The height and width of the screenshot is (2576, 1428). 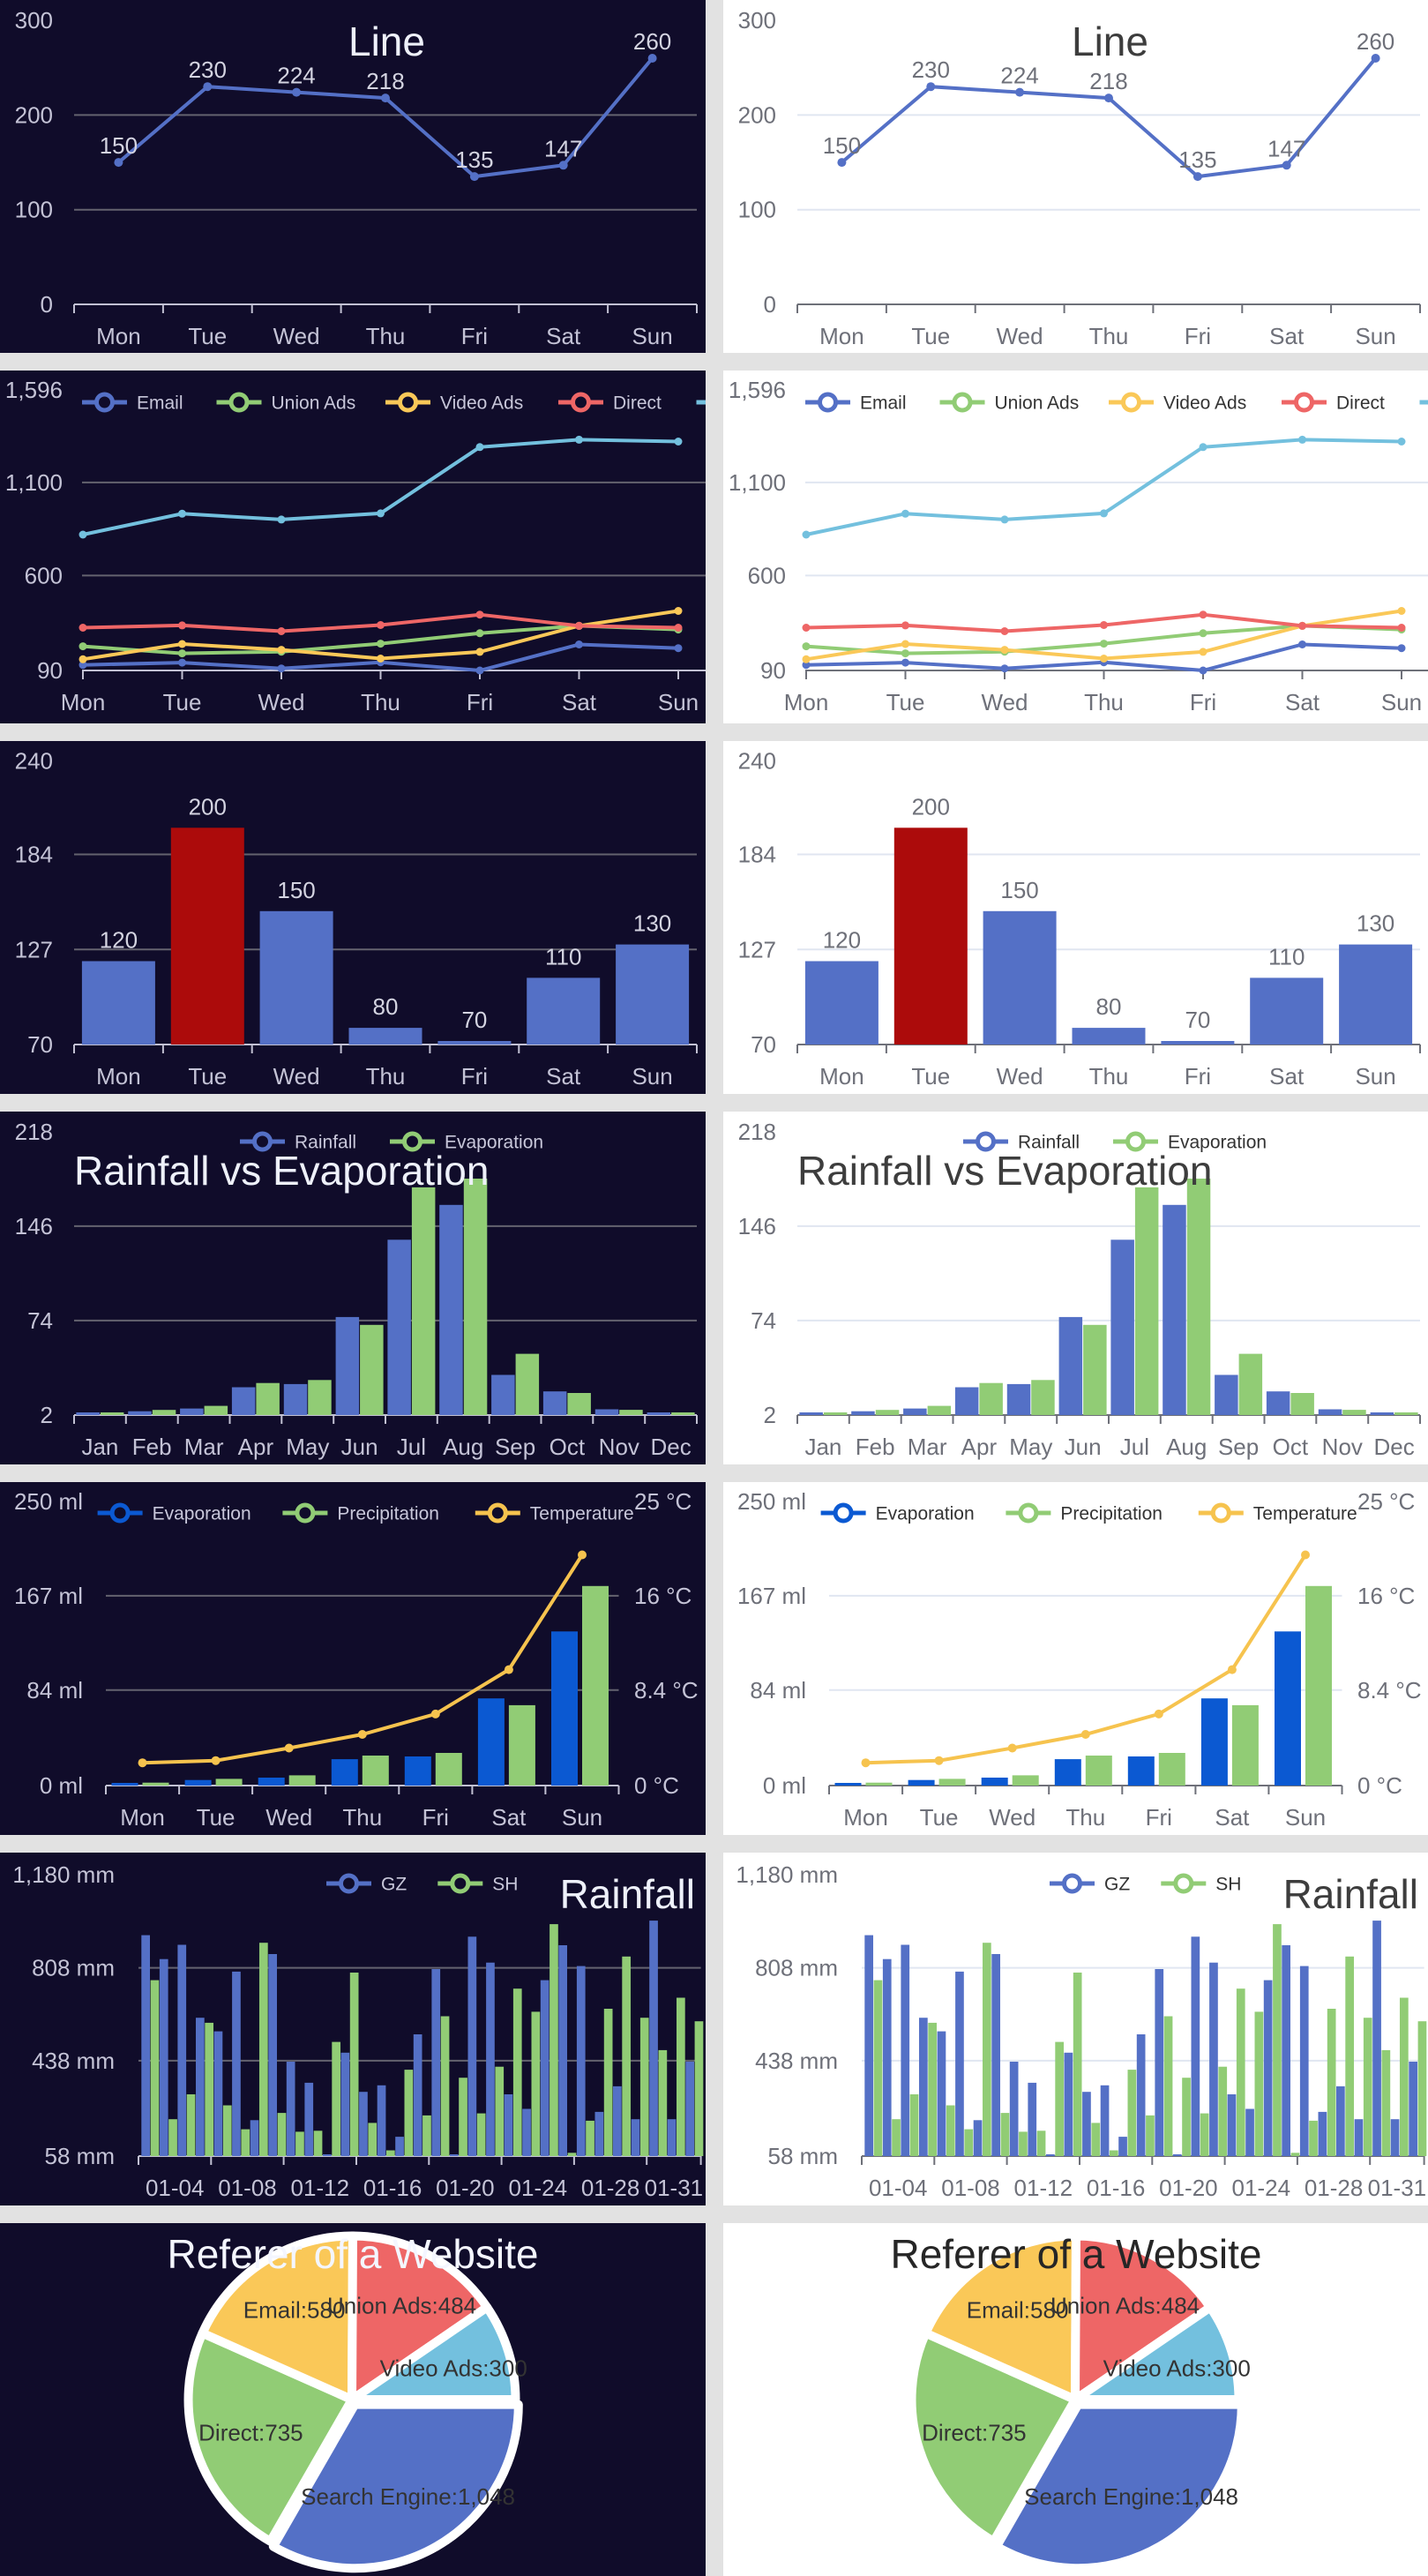 What do you see at coordinates (1131, 2497) in the screenshot?
I see `svg-text: Search Engine:1,048` at bounding box center [1131, 2497].